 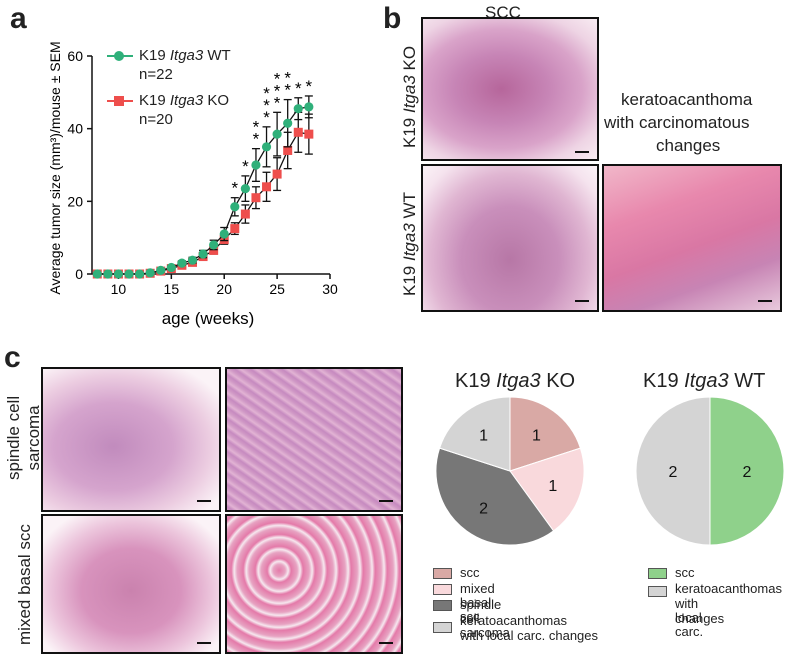 What do you see at coordinates (18, 18) in the screenshot?
I see `panel-letter-a: a` at bounding box center [18, 18].